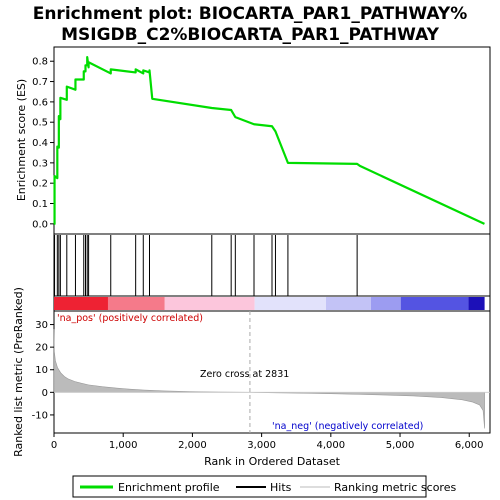 The width and height of the screenshot is (500, 500). I want to click on es-y-tick-label: 0.3, so click(40, 163).